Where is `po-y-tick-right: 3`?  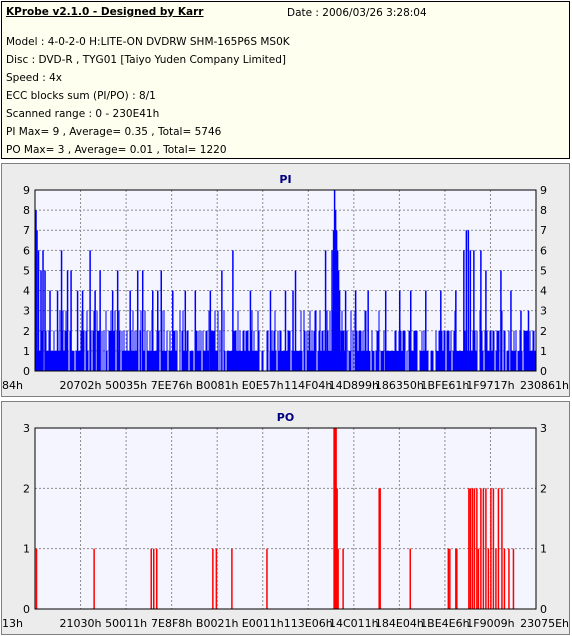 po-y-tick-right: 3 is located at coordinates (543, 428).